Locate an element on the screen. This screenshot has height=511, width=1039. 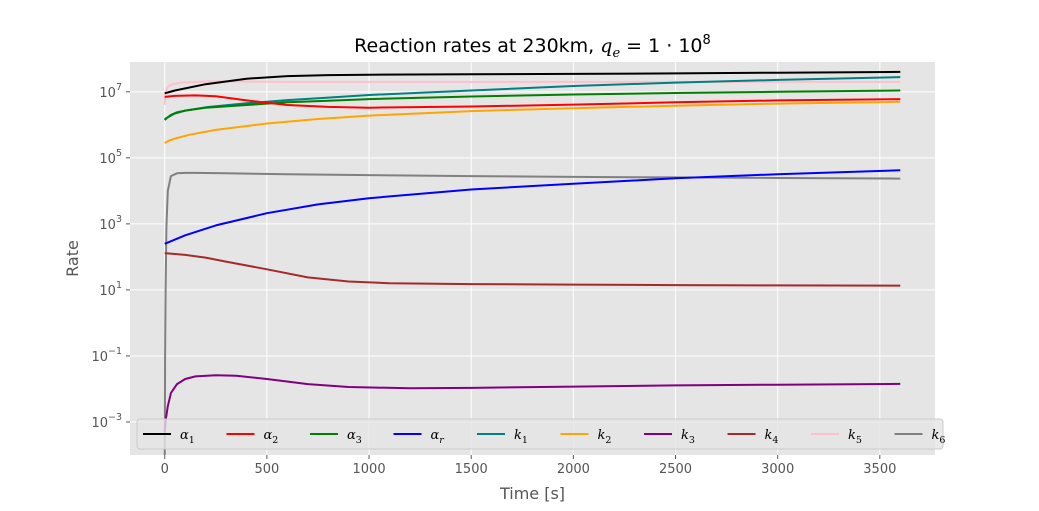
legend-label-α2: α2 is located at coordinates (271, 437).